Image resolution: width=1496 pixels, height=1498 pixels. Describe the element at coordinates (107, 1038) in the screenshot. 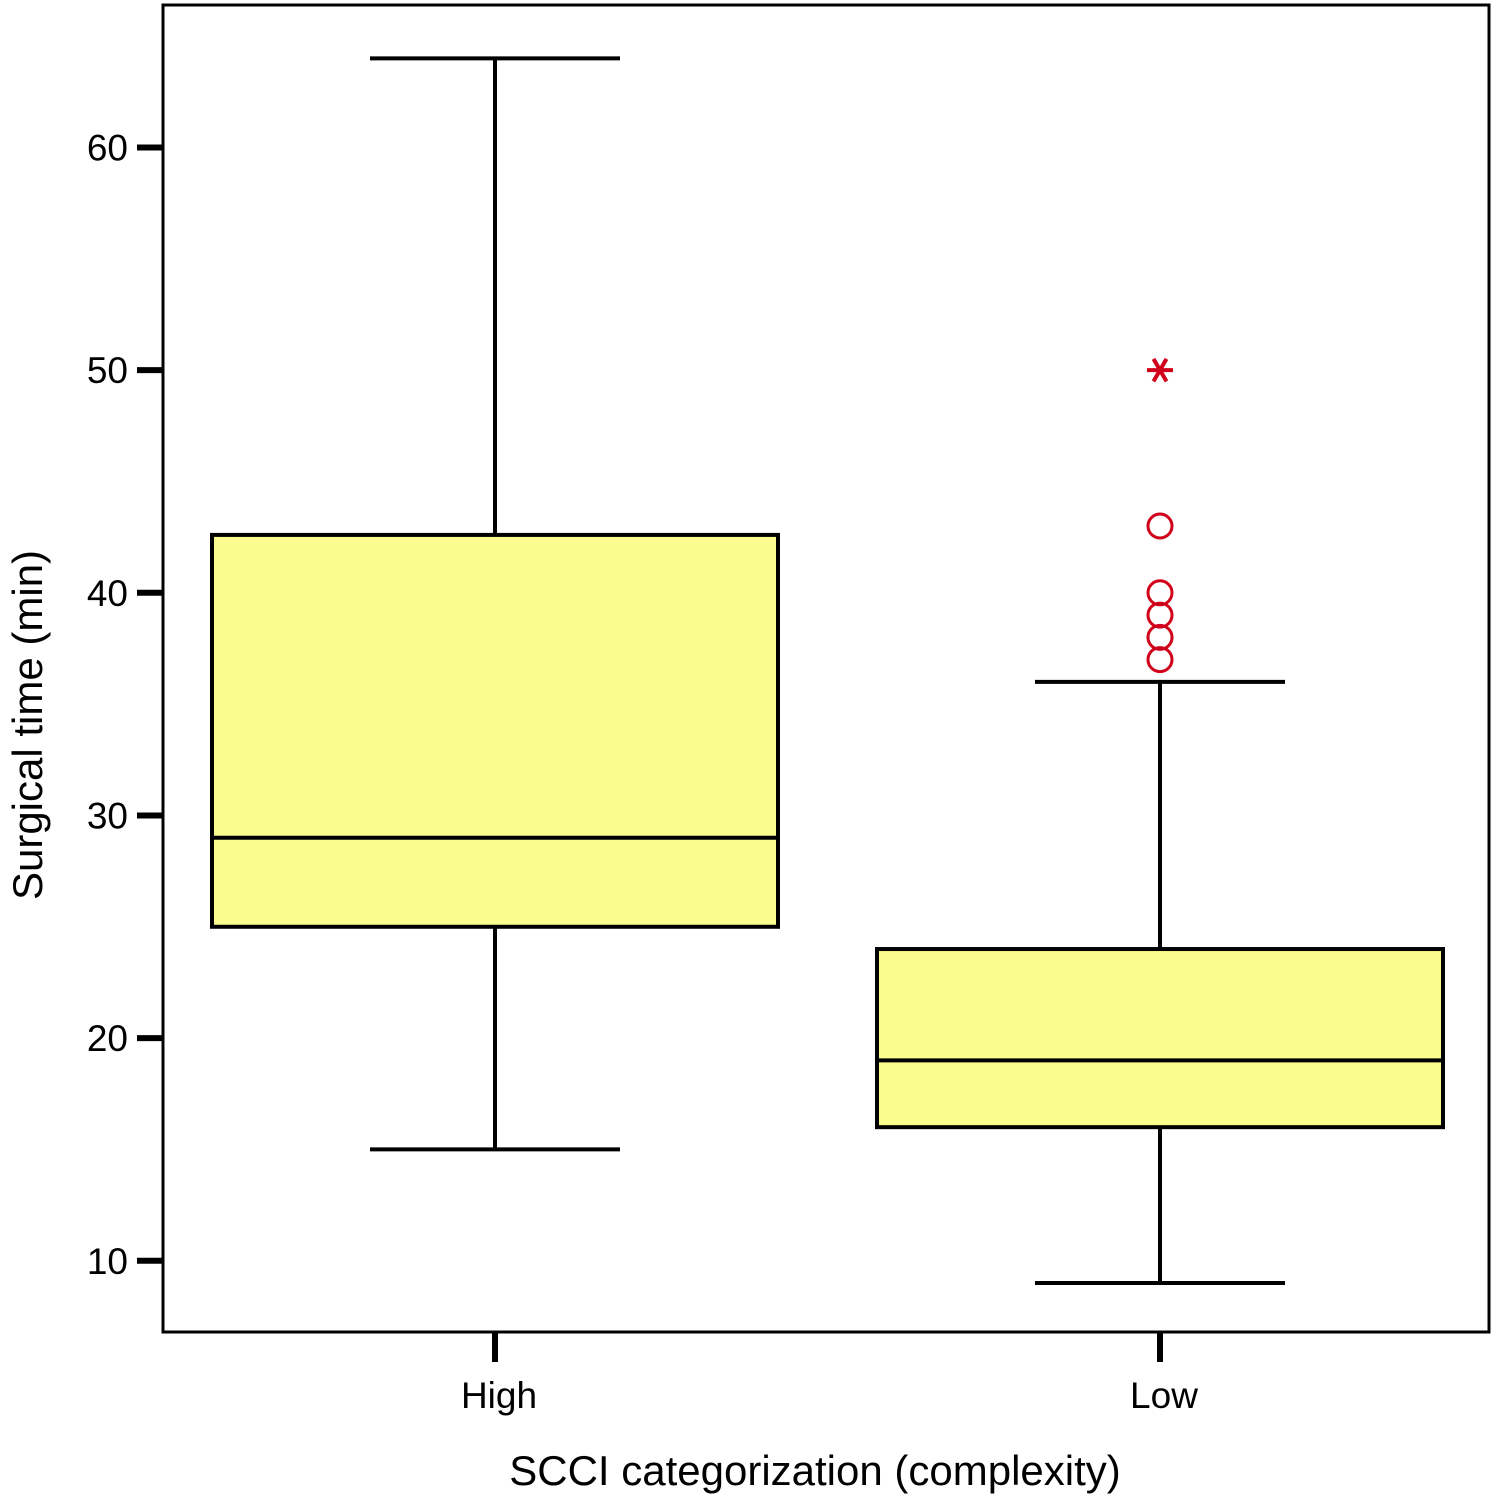

I see `y-tick-label: 20` at that location.